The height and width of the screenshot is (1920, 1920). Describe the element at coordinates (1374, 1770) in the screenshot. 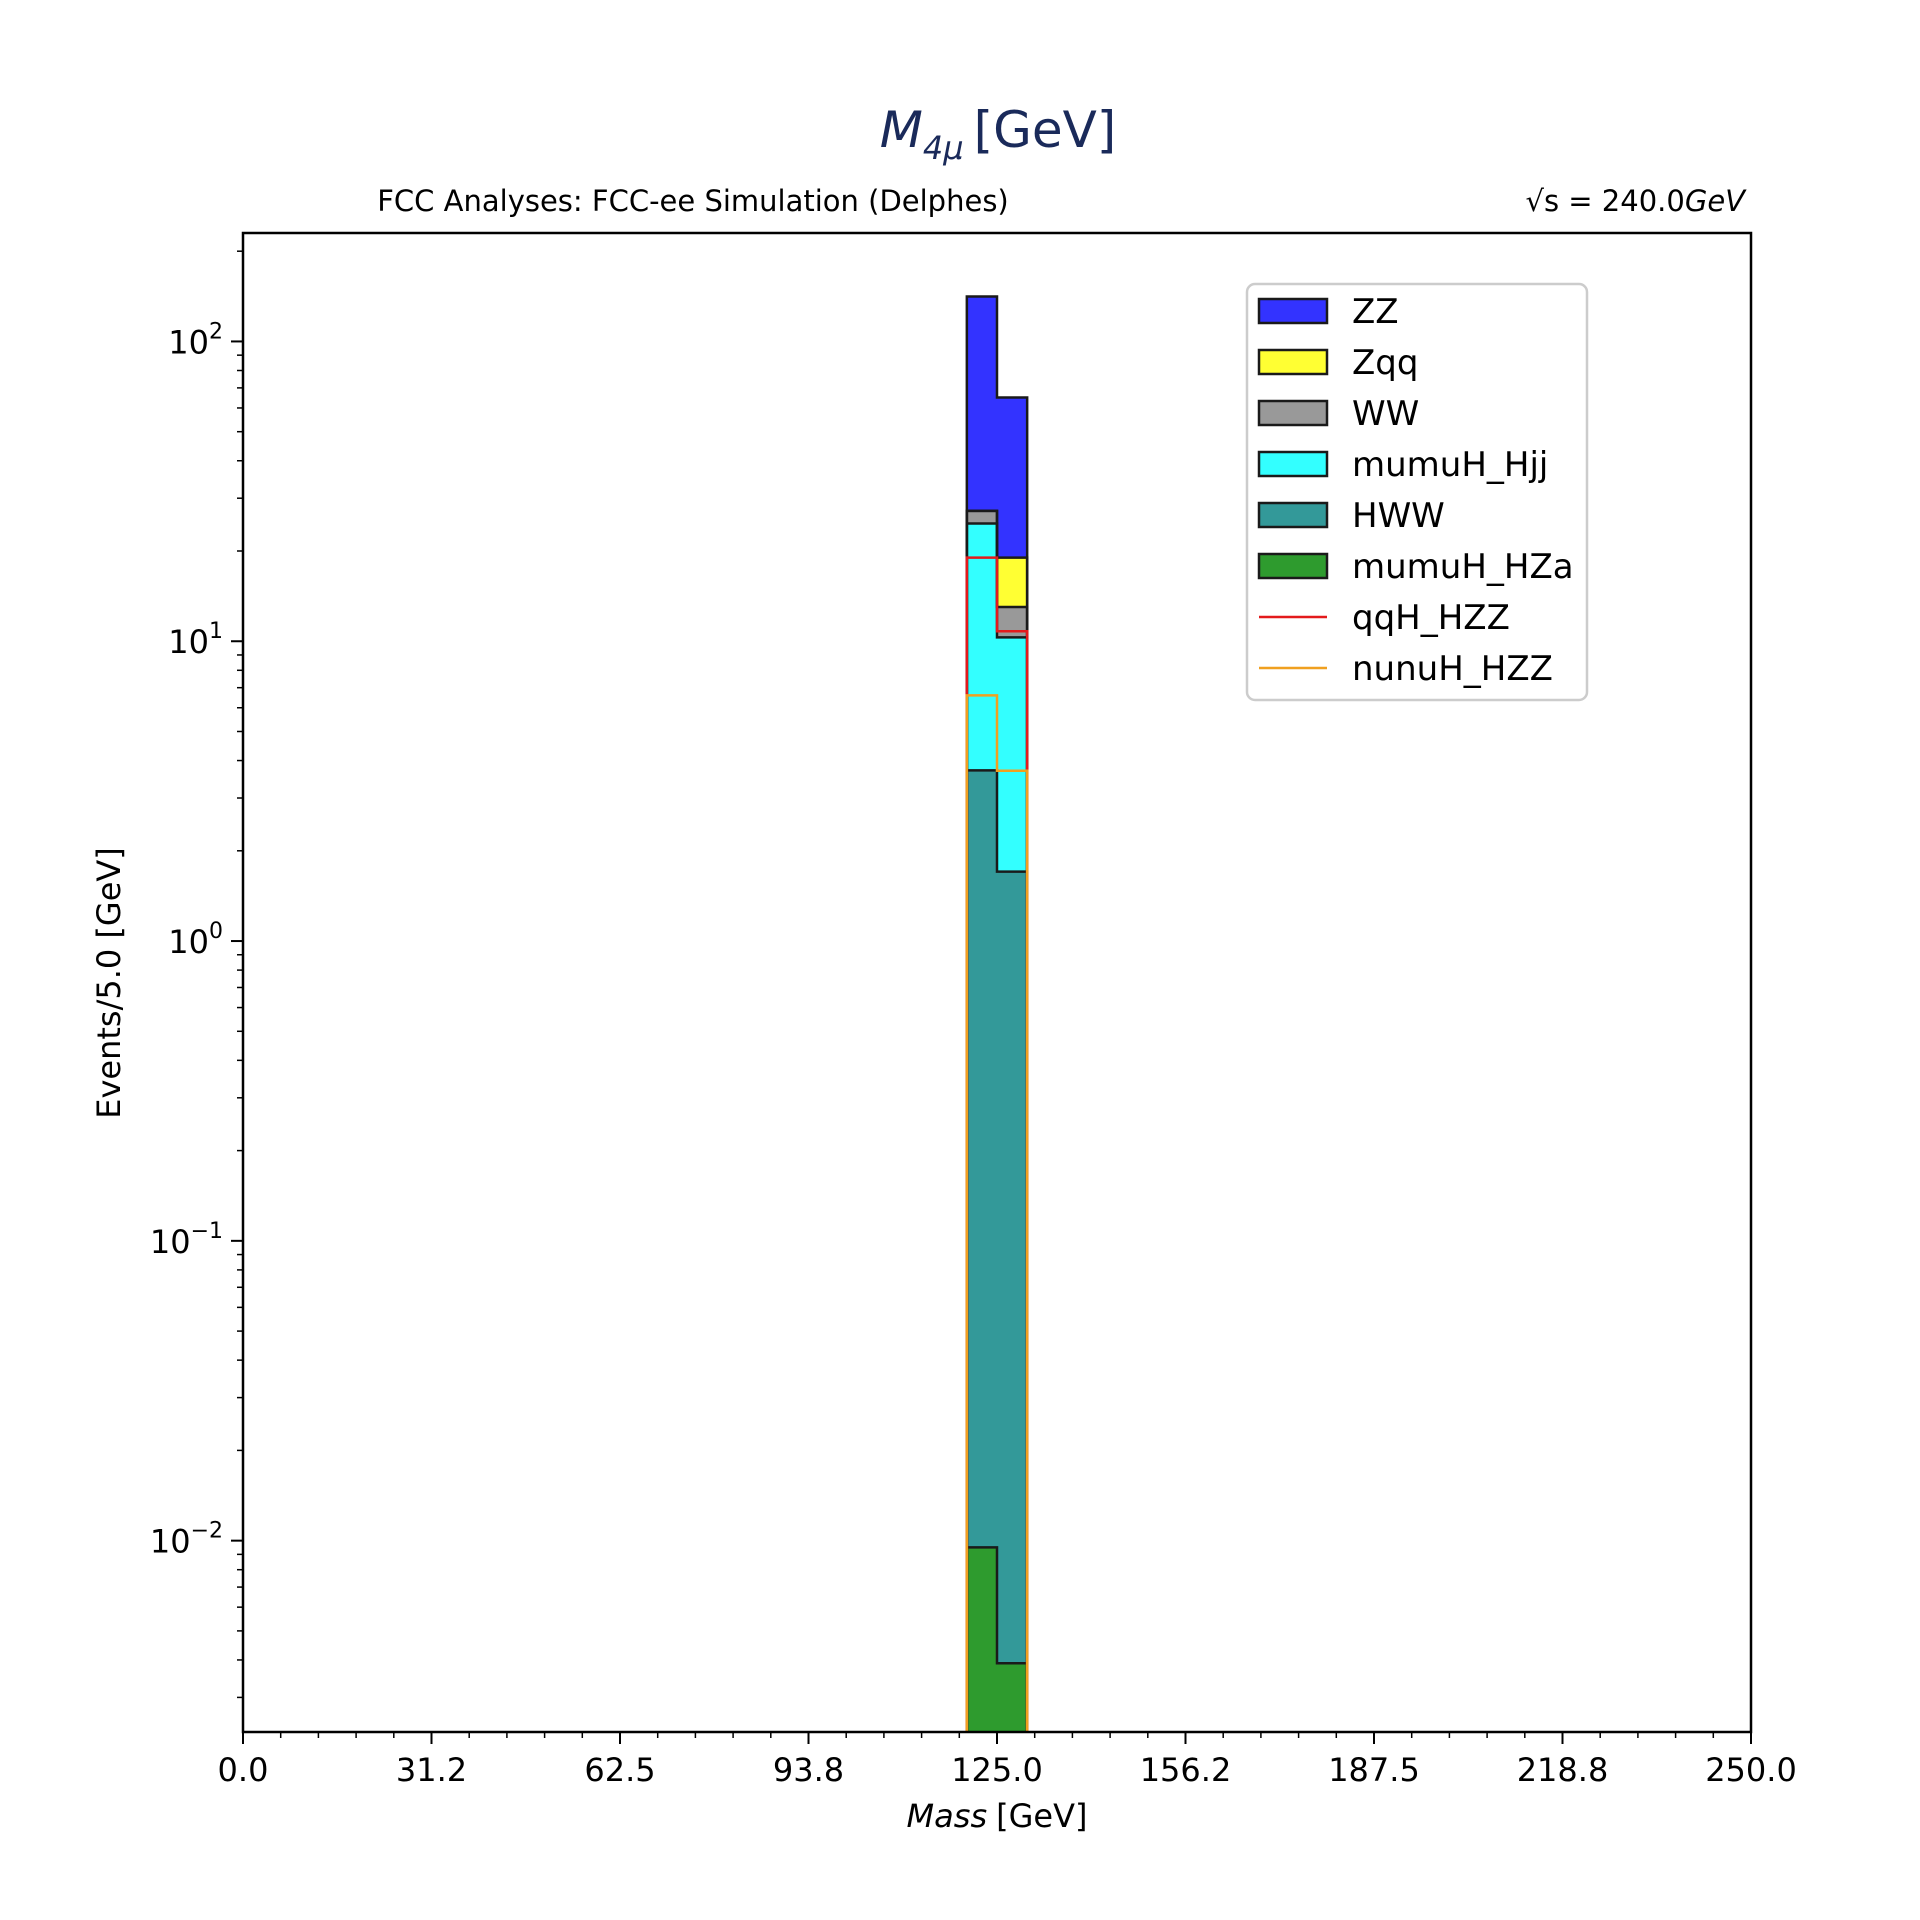

I see `x-tick-label: 187.5` at that location.